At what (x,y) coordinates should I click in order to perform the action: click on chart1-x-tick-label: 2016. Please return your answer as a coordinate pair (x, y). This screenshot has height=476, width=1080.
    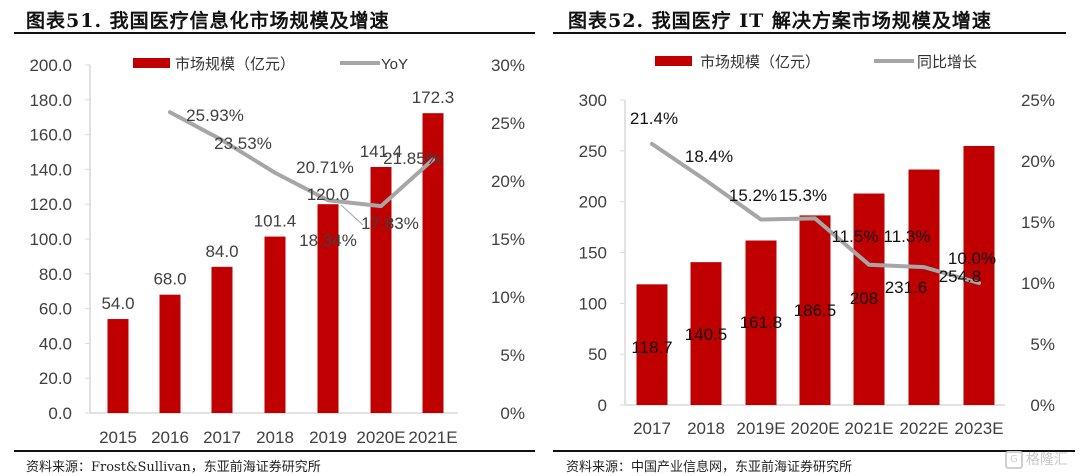
    Looking at the image, I should click on (170, 437).